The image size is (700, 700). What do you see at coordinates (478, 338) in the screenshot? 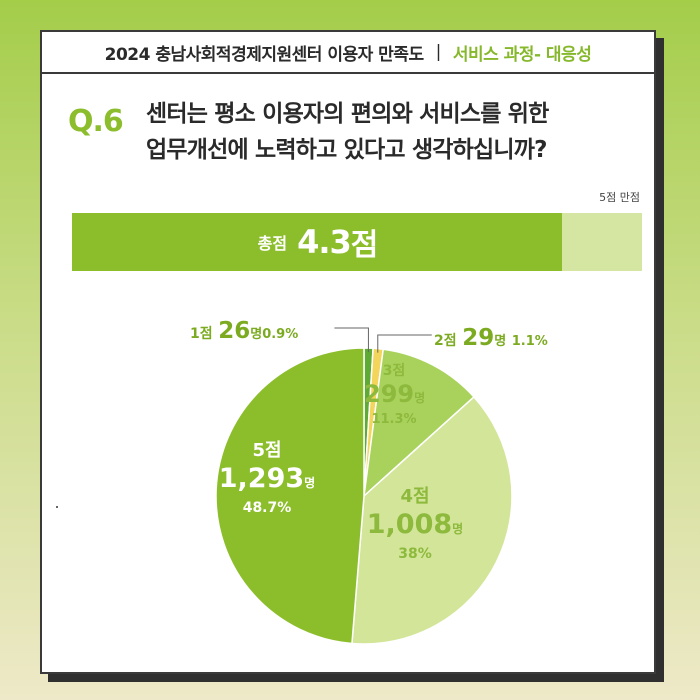
I see `label-2-count: 29` at bounding box center [478, 338].